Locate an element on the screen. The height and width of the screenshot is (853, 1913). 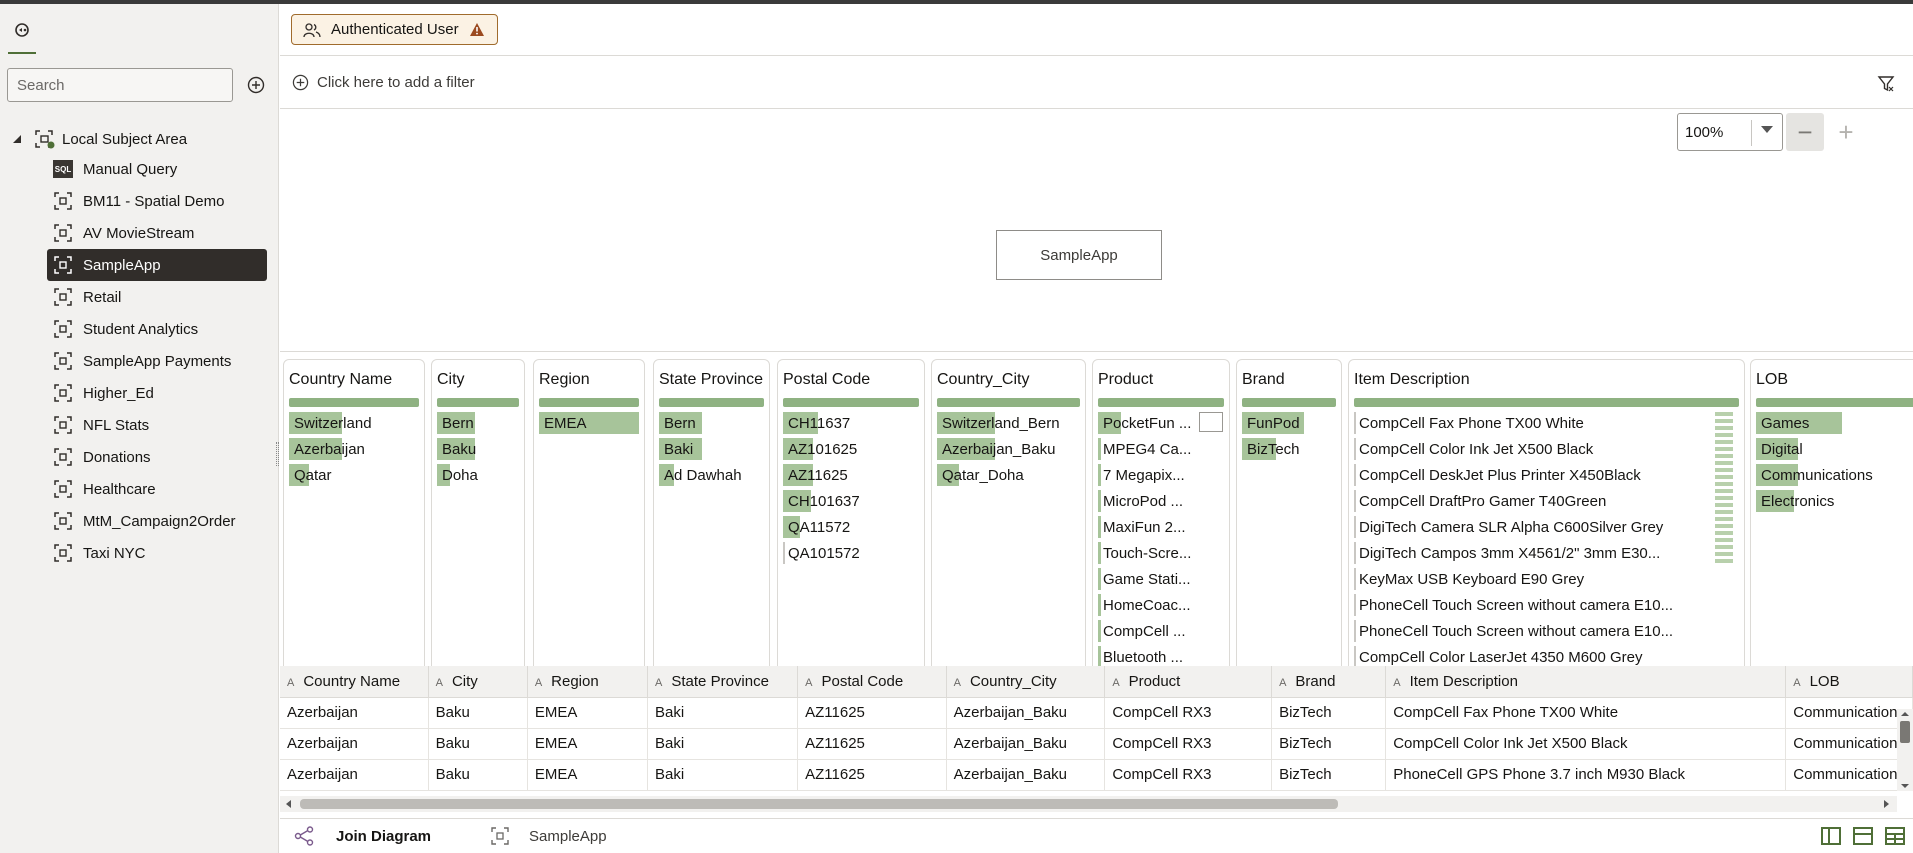
data-elements-tab is located at coordinates (22, 36).